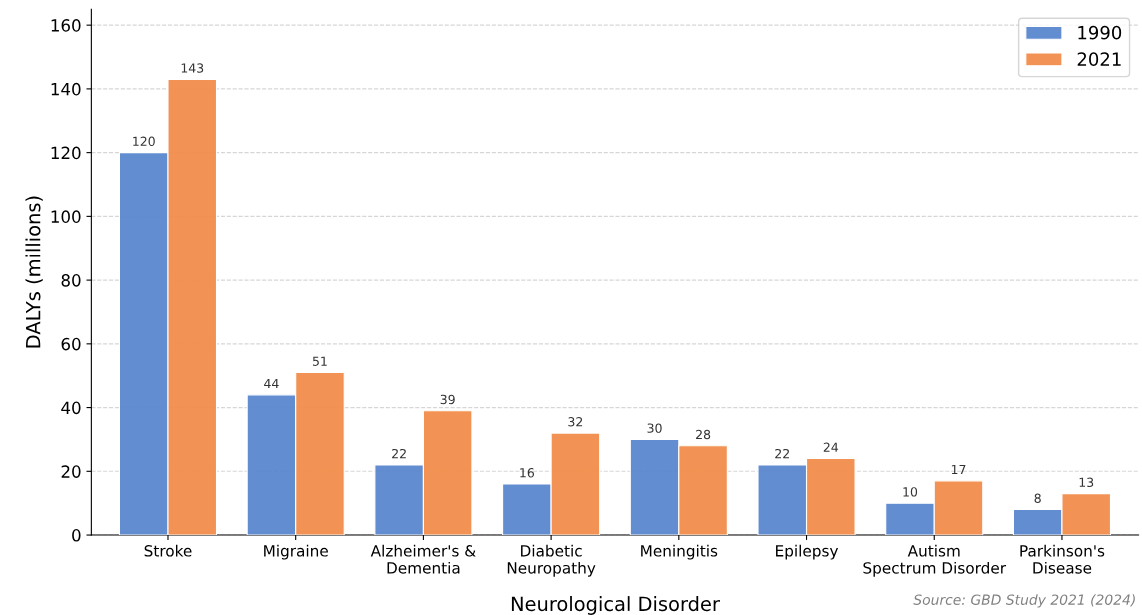  What do you see at coordinates (71, 408) in the screenshot?
I see `y-tick-label: 40` at bounding box center [71, 408].